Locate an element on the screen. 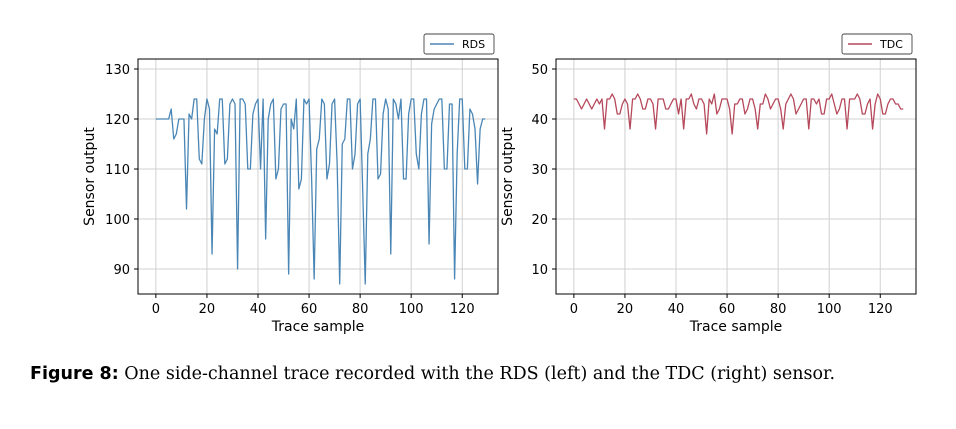 The height and width of the screenshot is (429, 956). rds-y-axis-label: Sensor output is located at coordinates (90, 176).